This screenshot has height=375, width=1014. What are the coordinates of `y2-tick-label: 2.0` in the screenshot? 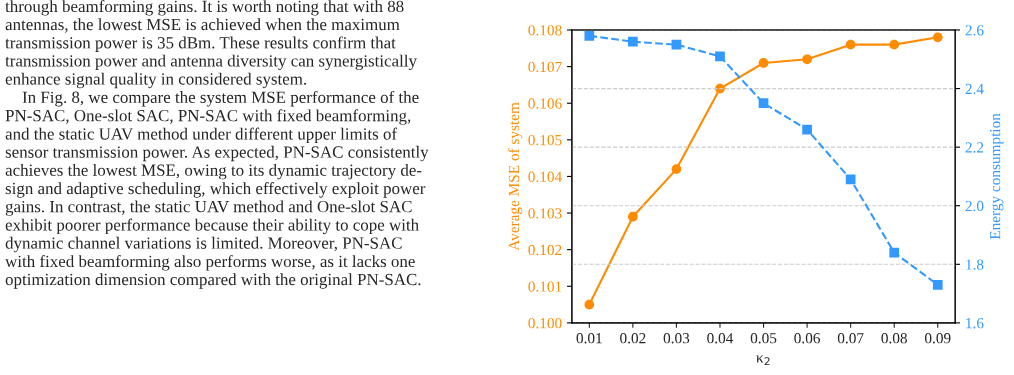 It's located at (974, 206).